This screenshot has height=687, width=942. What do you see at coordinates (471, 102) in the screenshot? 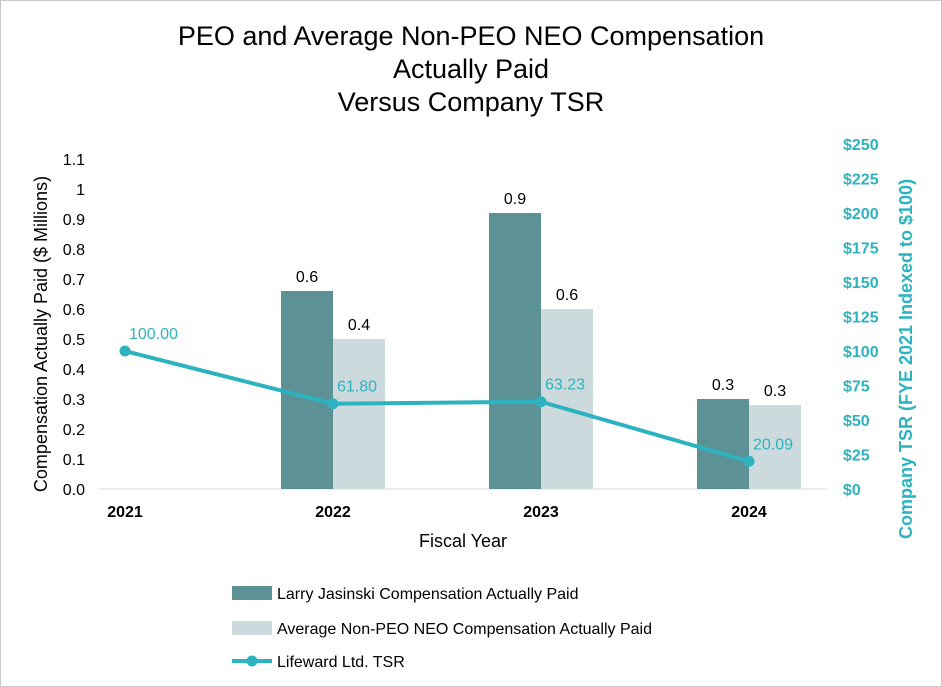
I see `chart-title-line-3: Versus Company TSR` at bounding box center [471, 102].